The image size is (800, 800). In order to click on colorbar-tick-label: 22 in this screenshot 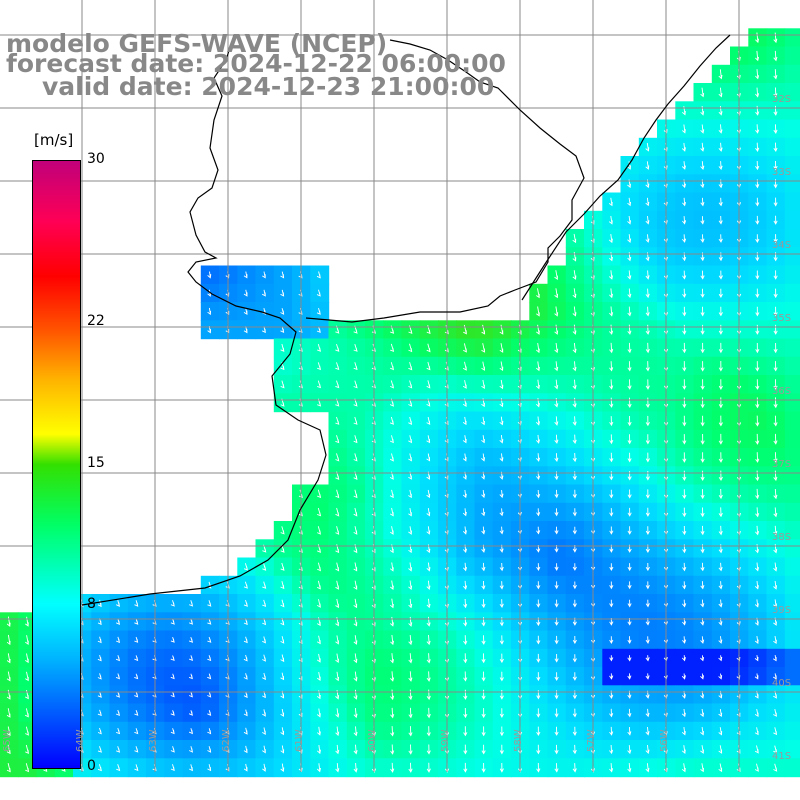, I will do `click(96, 320)`.